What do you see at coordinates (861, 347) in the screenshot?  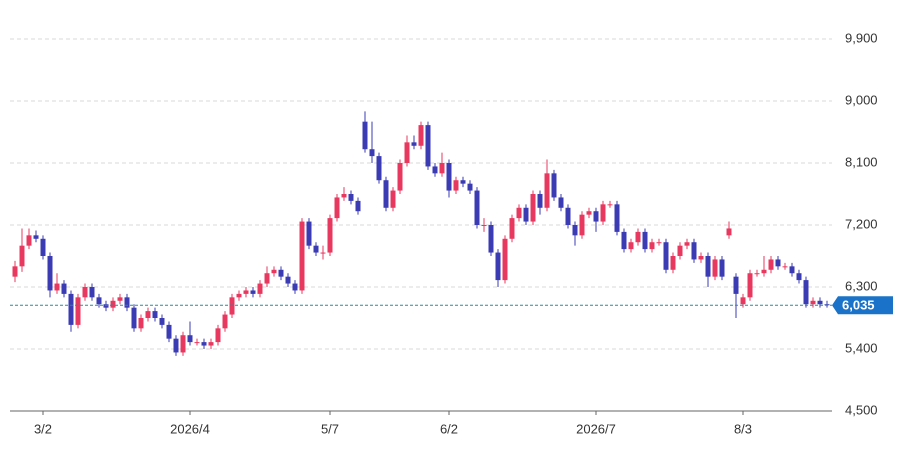 I see `y-tick-label: 5,400` at bounding box center [861, 347].